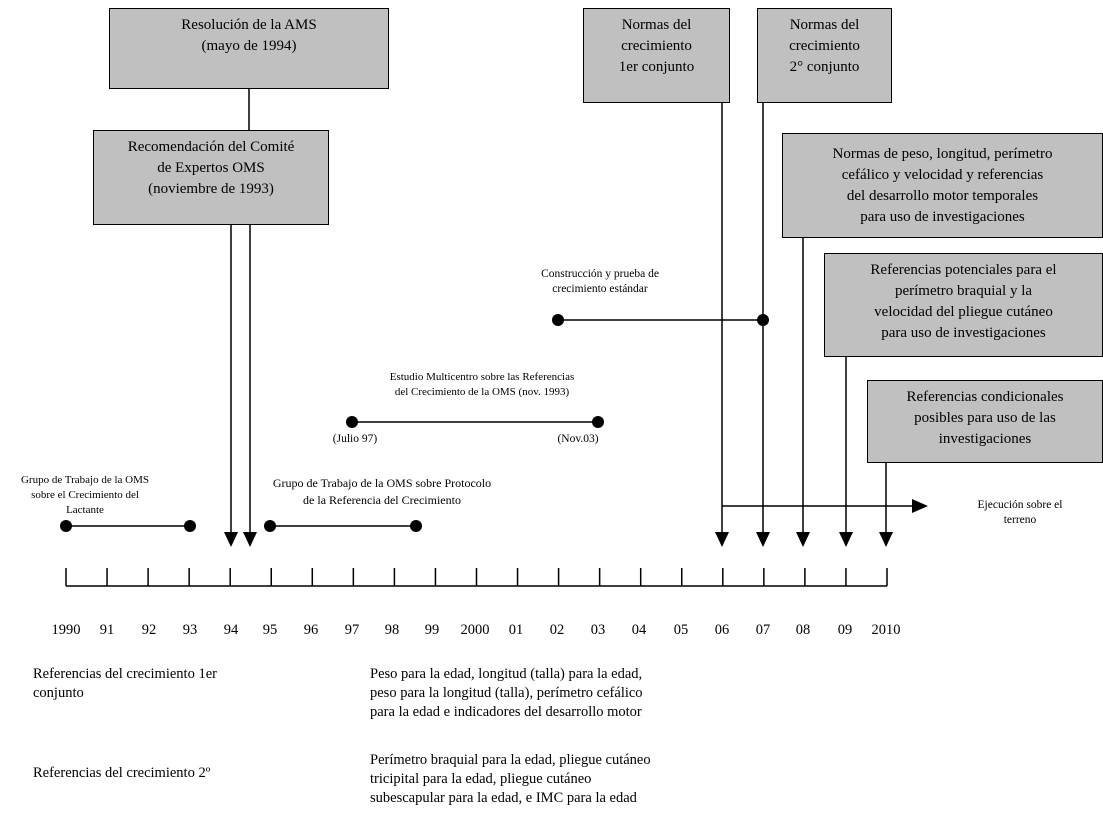  What do you see at coordinates (598, 630) in the screenshot?
I see `year-label: 03` at bounding box center [598, 630].